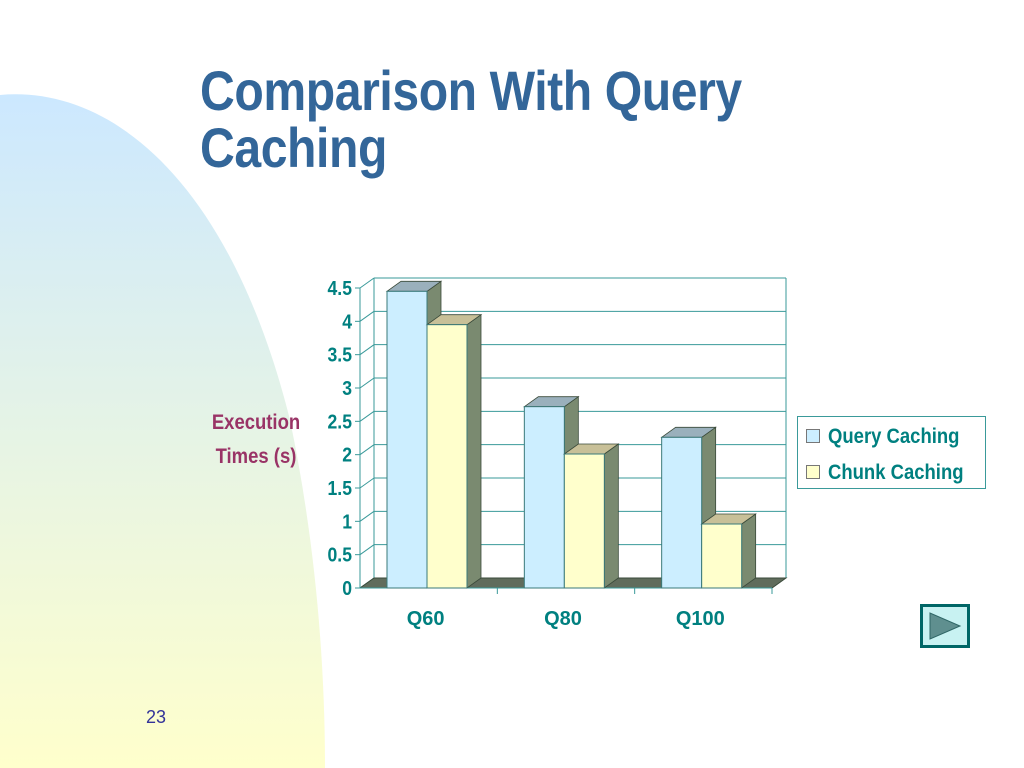 The image size is (1024, 768). What do you see at coordinates (891, 452) in the screenshot?
I see `chart-legend: Query Caching Chunk Caching` at bounding box center [891, 452].